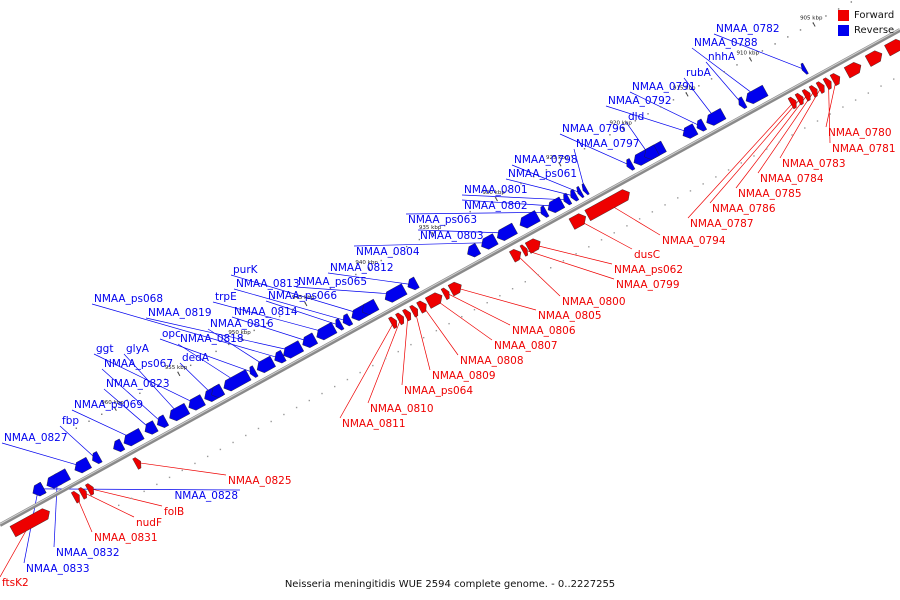  Describe the element at coordinates (648, 270) in the screenshot. I see `gene-label-forward: NMAA_ps062` at that location.